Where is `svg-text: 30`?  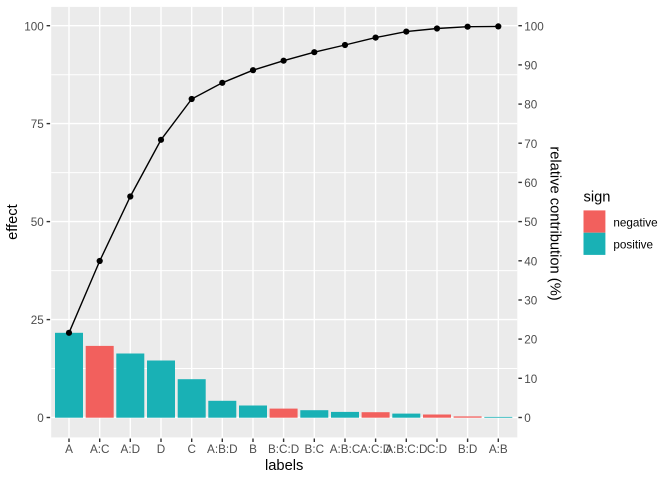
svg-text: 30 is located at coordinates (531, 301).